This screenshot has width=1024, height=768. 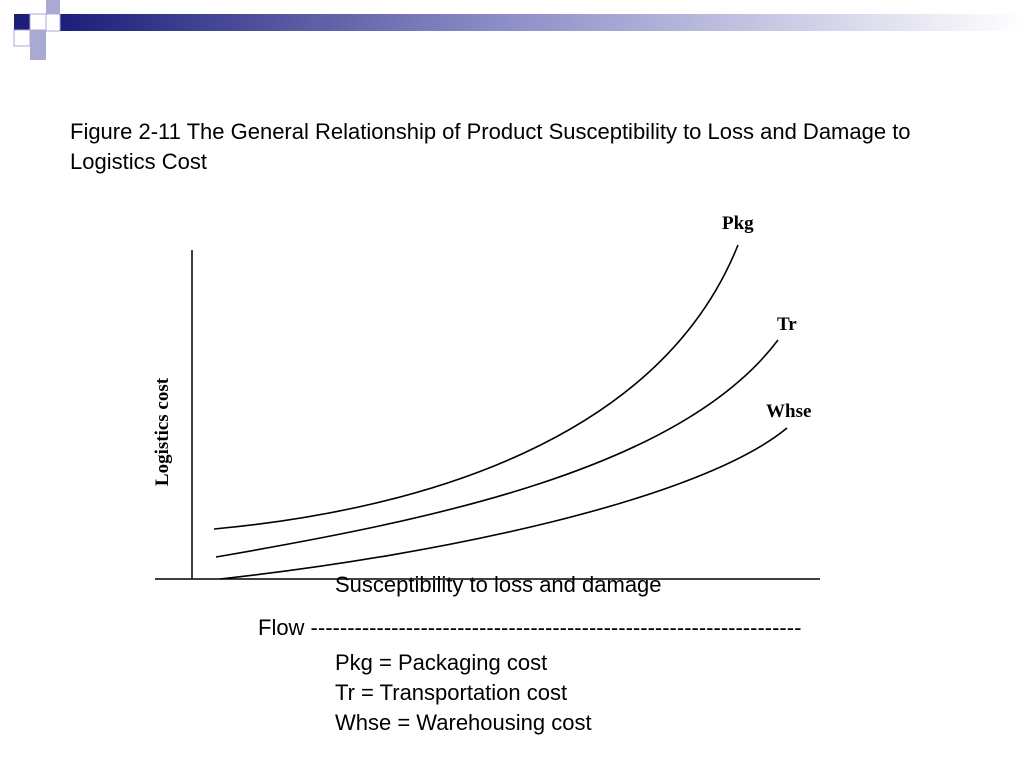 What do you see at coordinates (542, 22) in the screenshot?
I see `header-gradient-bar` at bounding box center [542, 22].